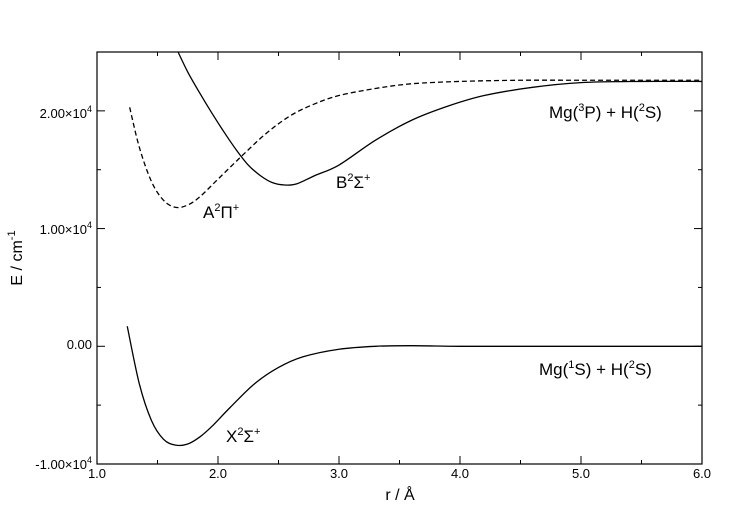 Image resolution: width=747 pixels, height=528 pixels. I want to click on y-tick-mantissa: -1.00×10, so click(61, 464).